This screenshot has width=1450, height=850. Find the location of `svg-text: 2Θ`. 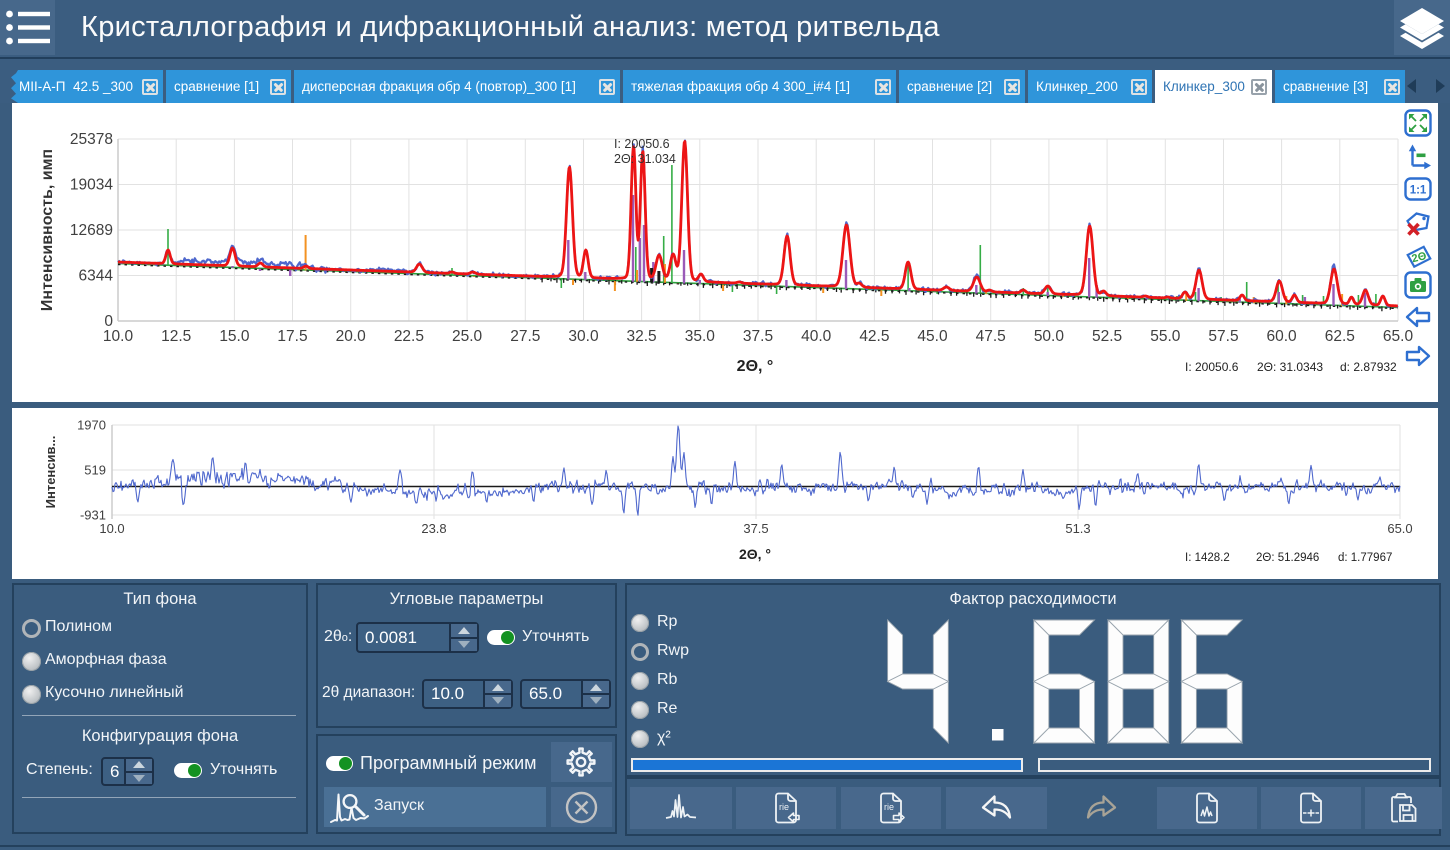

svg-text: 2Θ is located at coordinates (1420, 257).